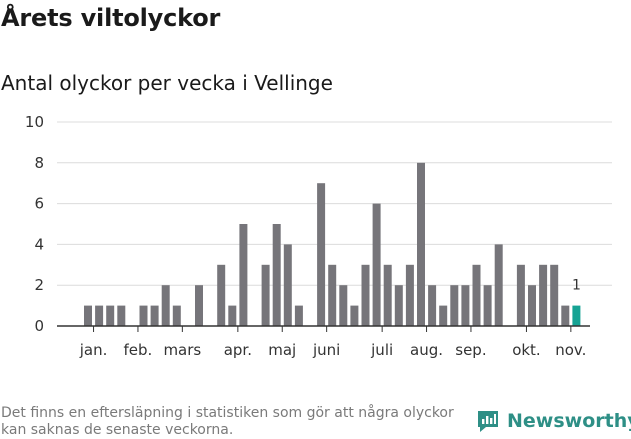  I want to click on y-axis-ticks: 0 2 4 6 8 10, so click(34, 224).